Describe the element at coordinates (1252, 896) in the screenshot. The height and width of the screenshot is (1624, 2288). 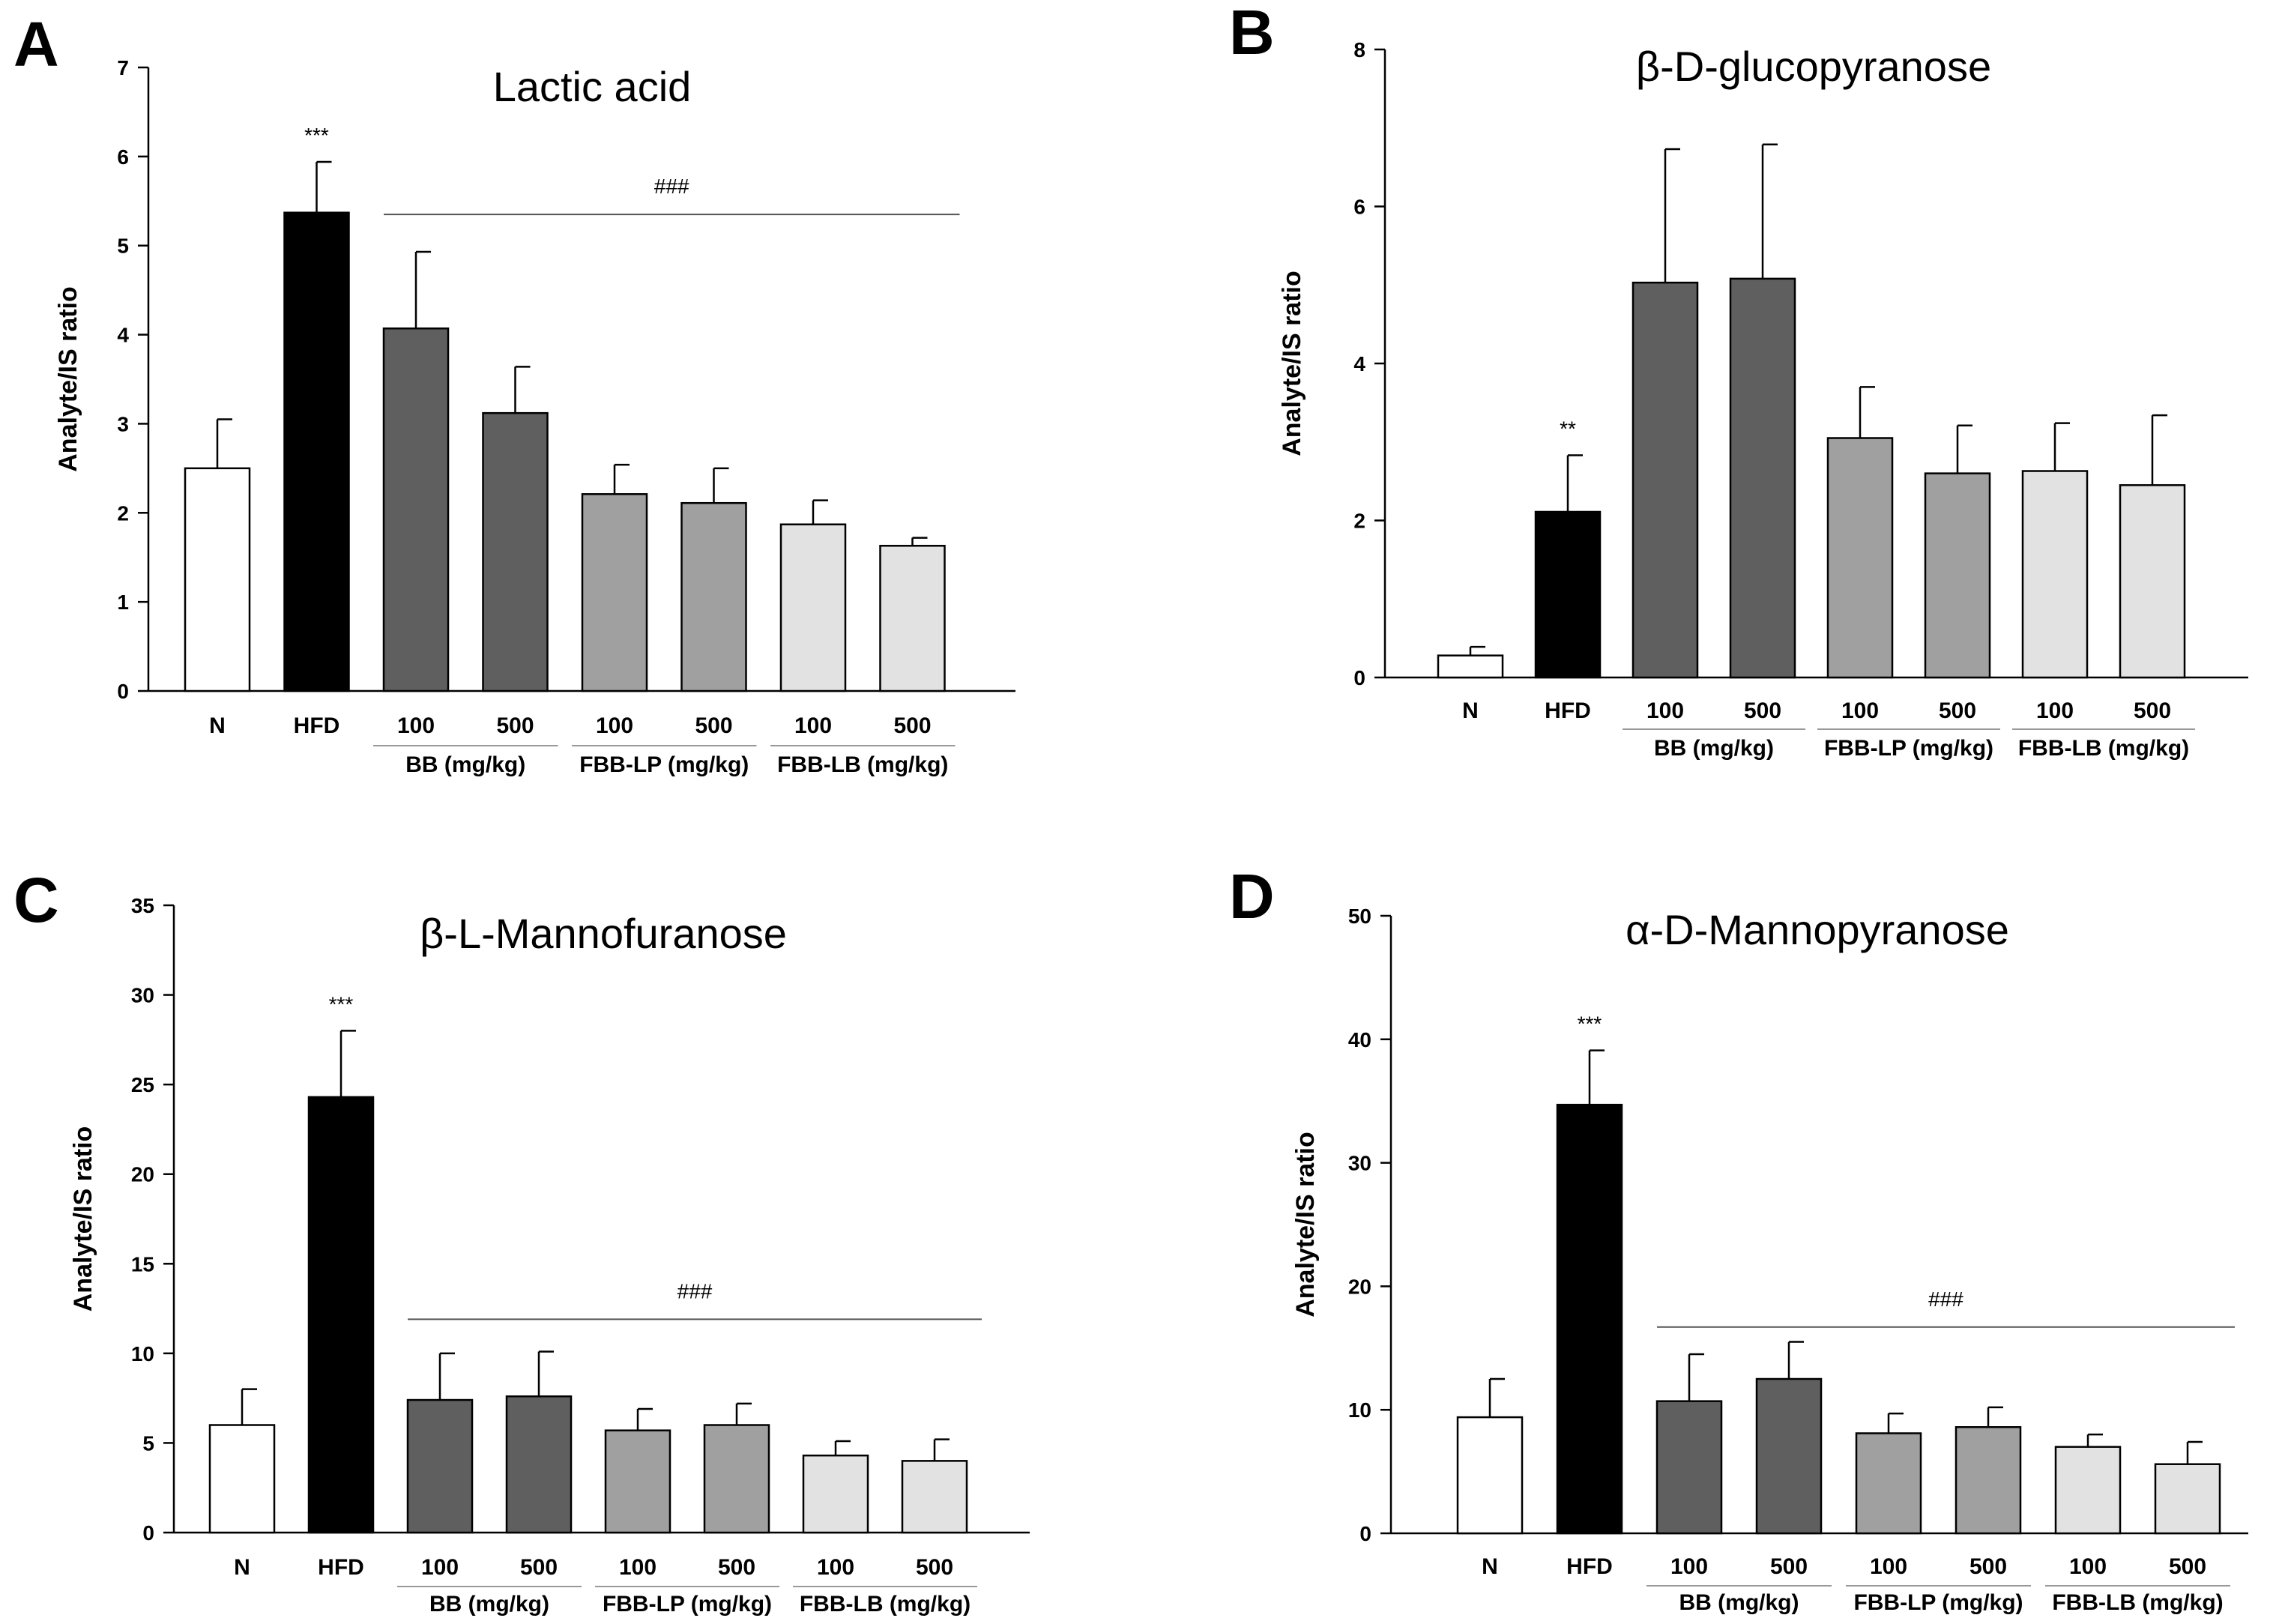
I see `panel-letter: D` at that location.